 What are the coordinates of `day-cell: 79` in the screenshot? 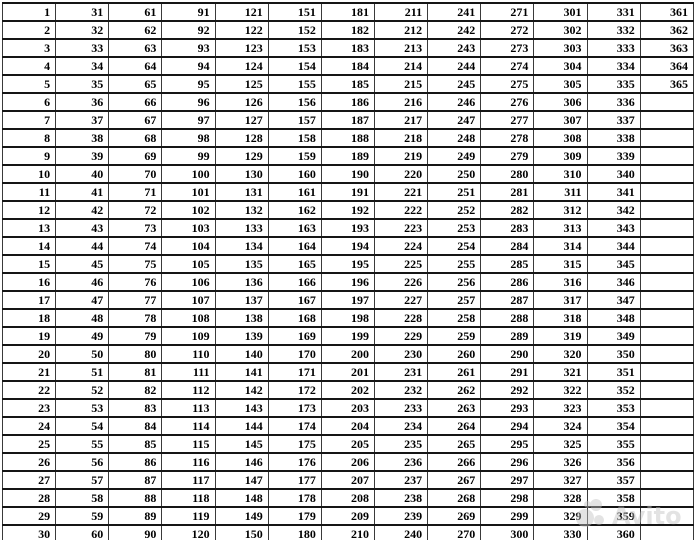 It's located at (135, 336).